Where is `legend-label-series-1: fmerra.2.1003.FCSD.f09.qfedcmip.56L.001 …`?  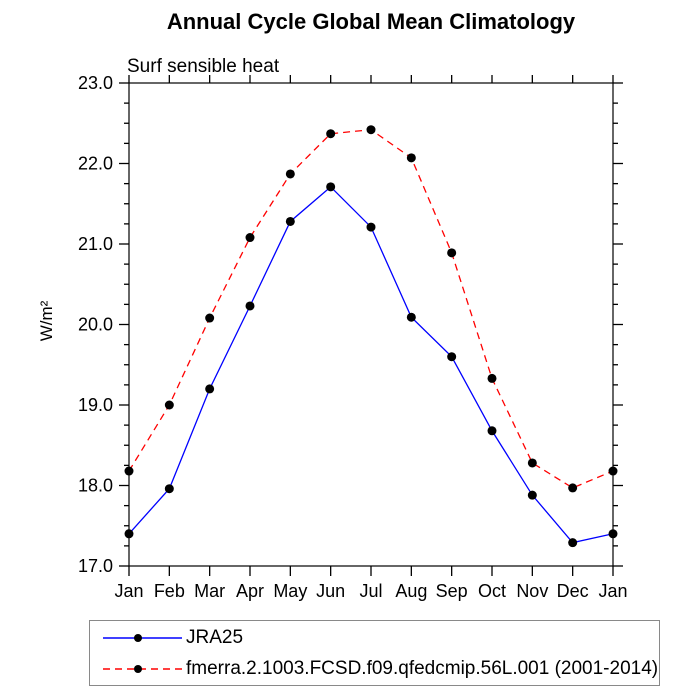
legend-label-series-1: fmerra.2.1003.FCSD.f09.qfedcmip.56L.001 … is located at coordinates (422, 668).